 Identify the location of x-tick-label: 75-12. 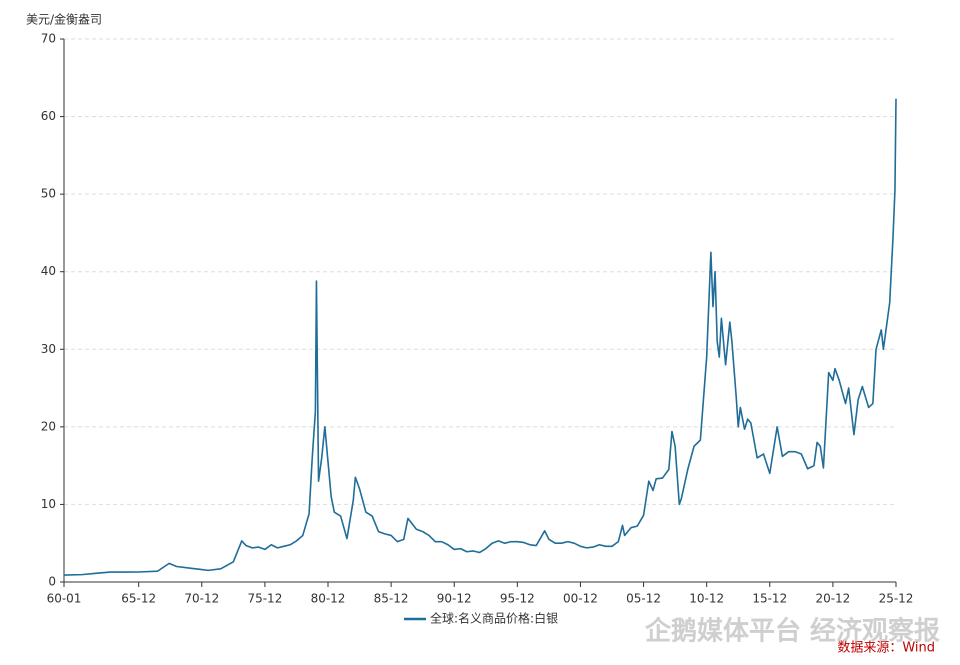
(264, 599).